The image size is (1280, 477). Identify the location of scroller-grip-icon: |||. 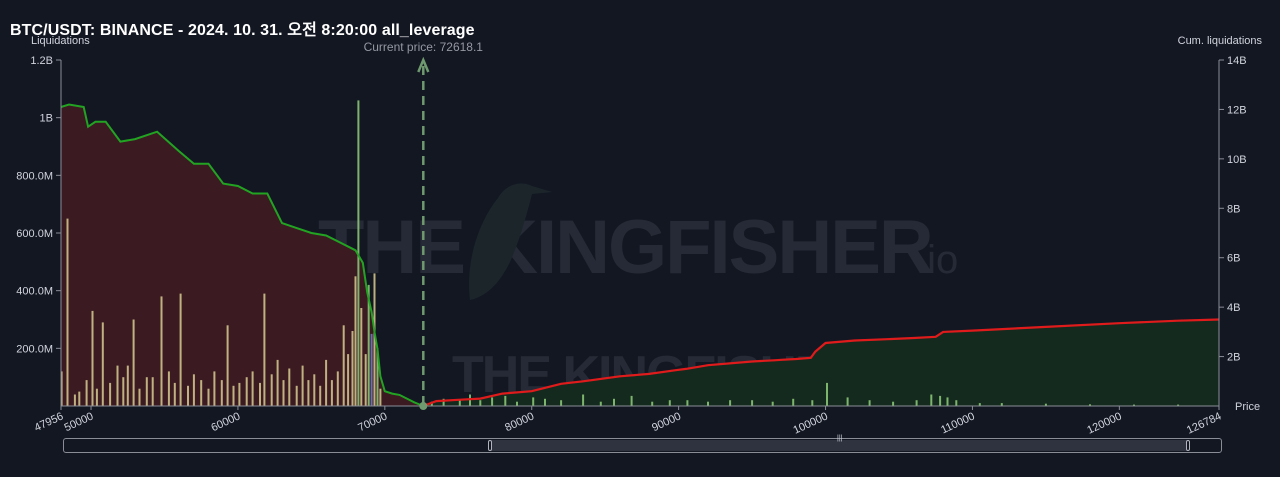
(840, 438).